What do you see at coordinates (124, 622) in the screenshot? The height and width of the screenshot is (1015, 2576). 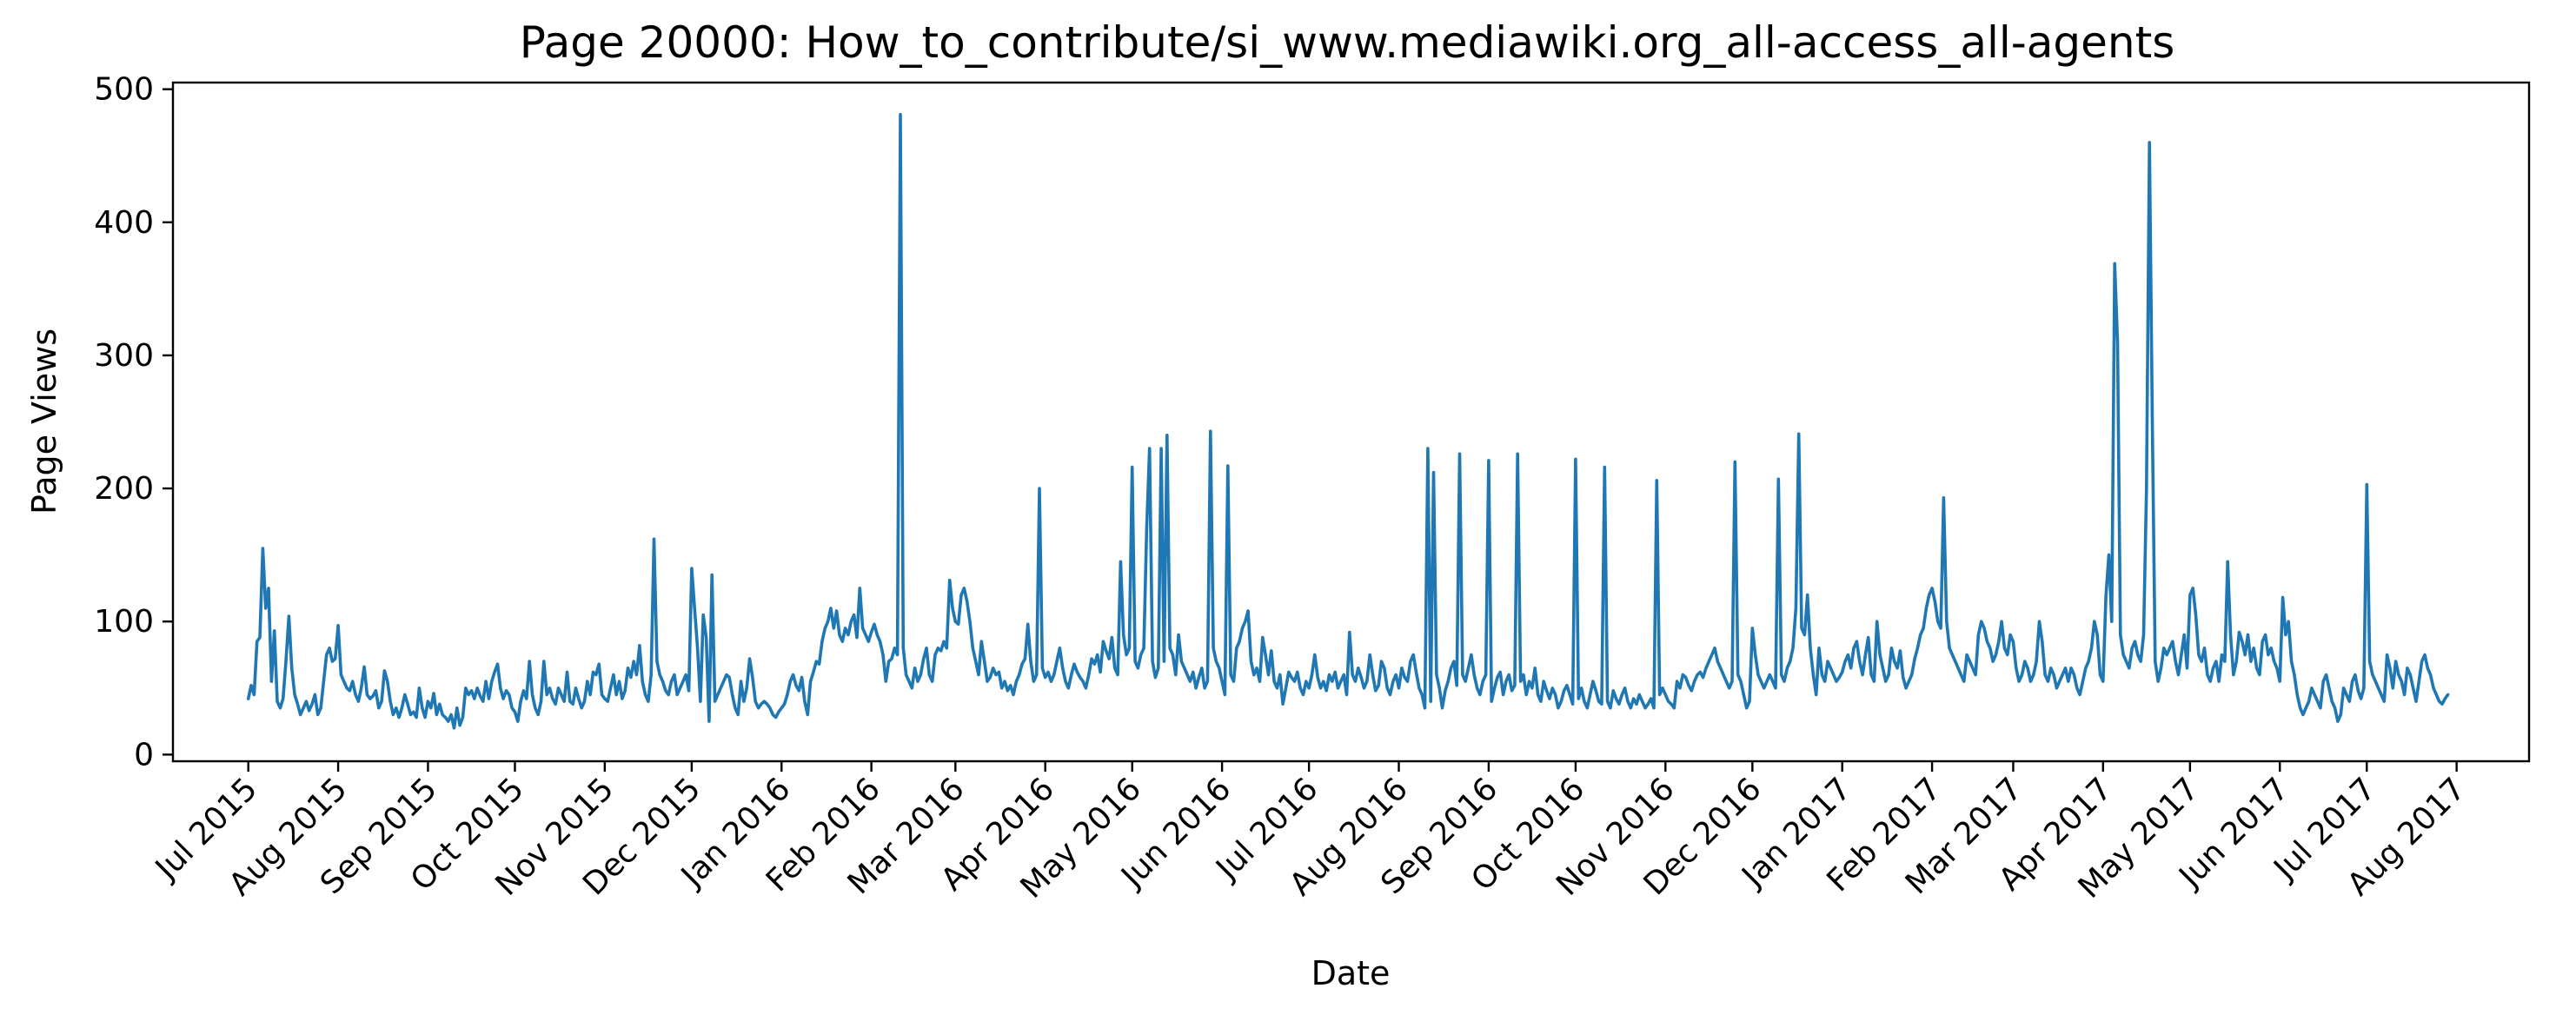 I see `y-tick-label: 100` at bounding box center [124, 622].